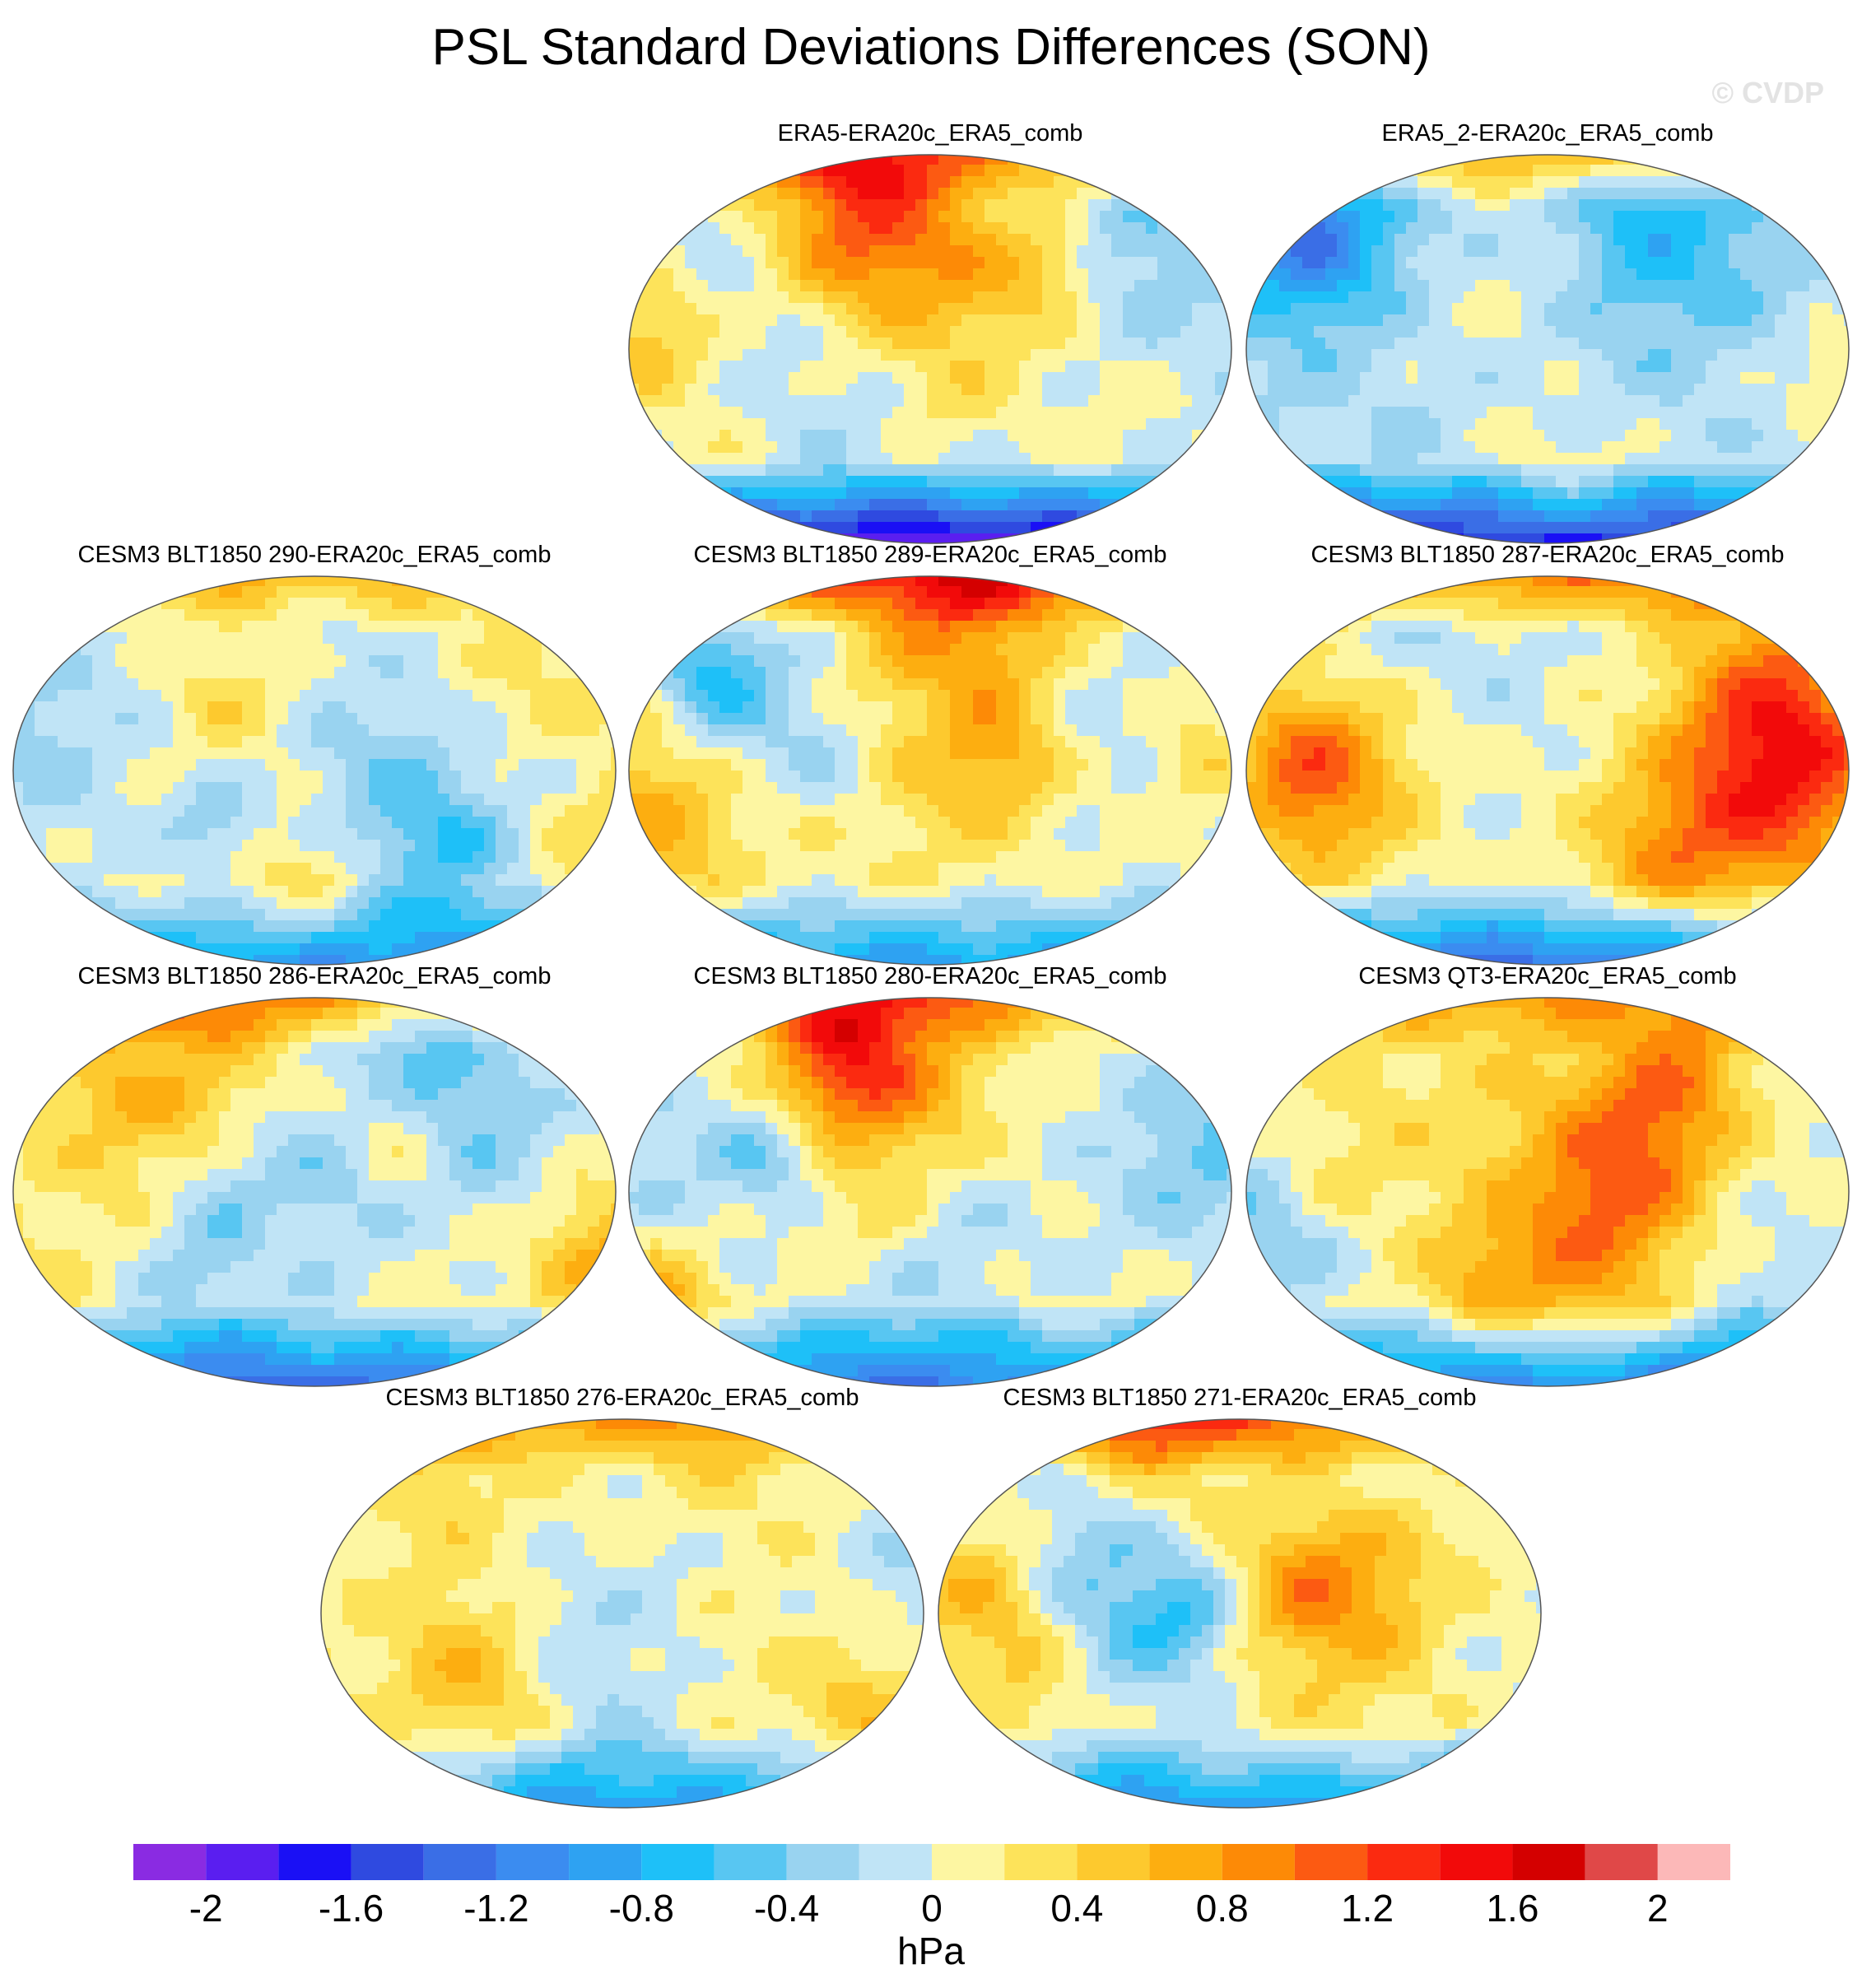  What do you see at coordinates (1768, 92) in the screenshot?
I see `cvdp-watermark: © CVDP` at bounding box center [1768, 92].